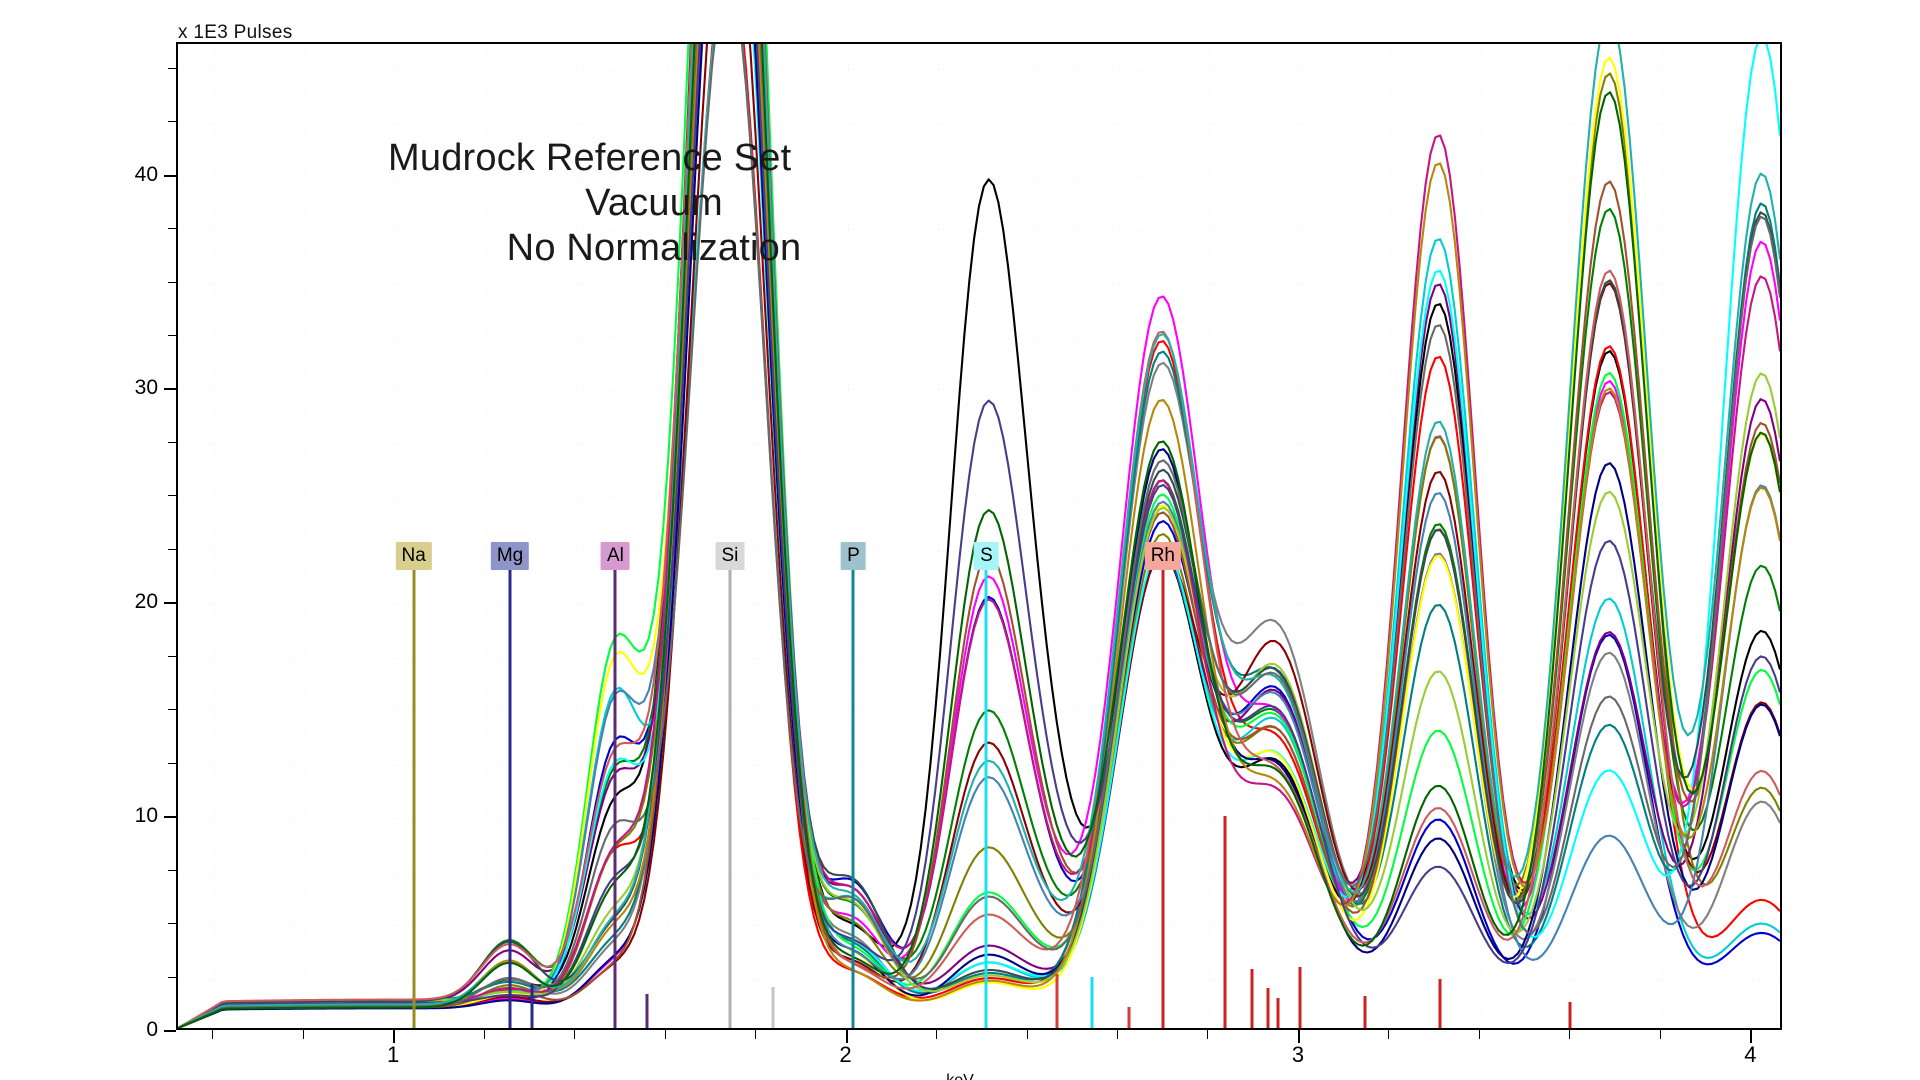  What do you see at coordinates (235, 32) in the screenshot?
I see `y-axis-unit-caption: x 1E3 Pulses` at bounding box center [235, 32].